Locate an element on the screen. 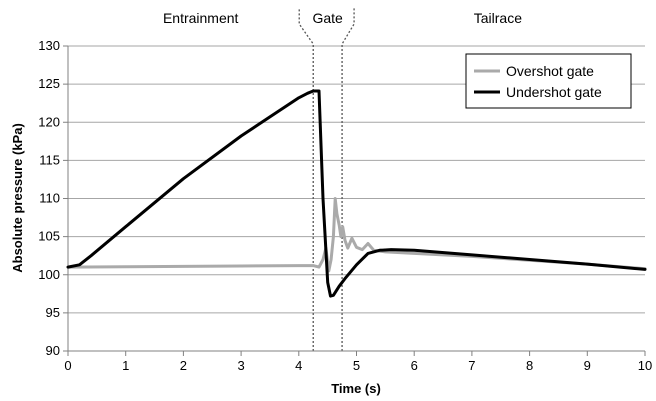  x-tick-label-9: 9 is located at coordinates (587, 365).